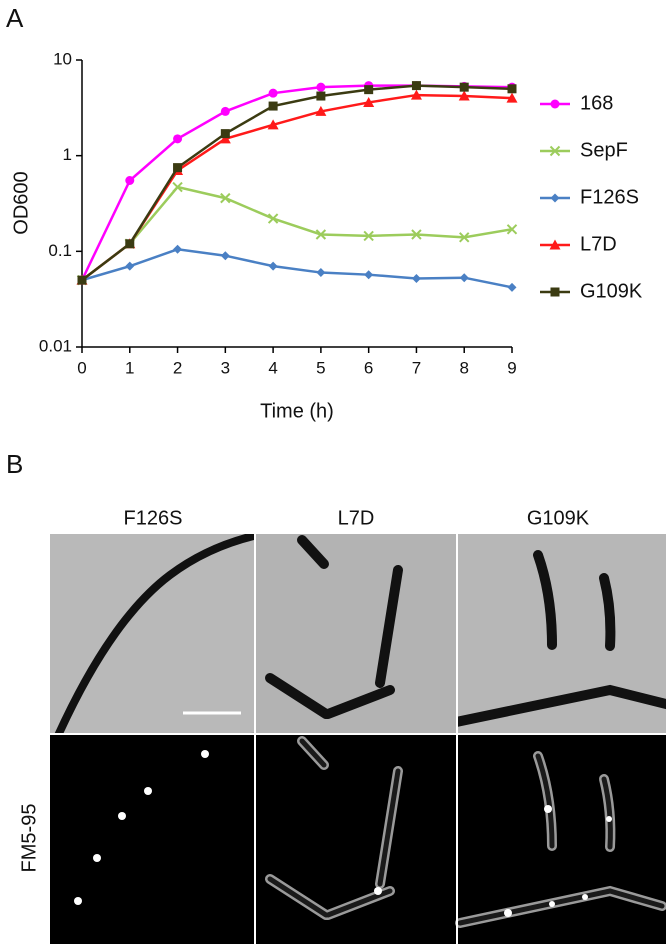 Image resolution: width=666 pixels, height=944 pixels. Describe the element at coordinates (511, 367) in the screenshot. I see `x-tick-label: 9` at that location.